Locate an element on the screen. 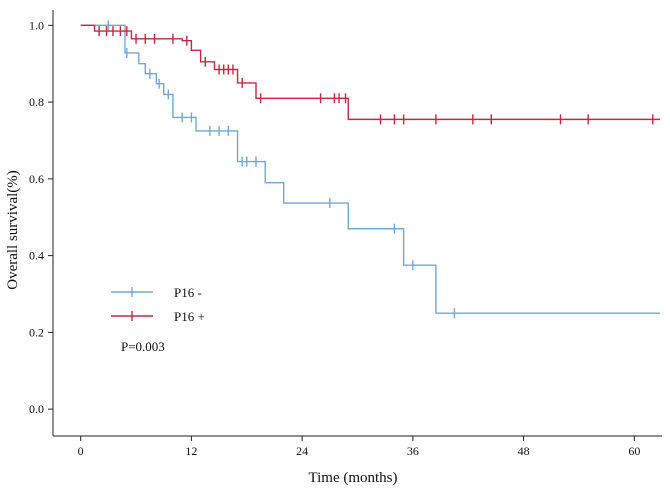  x-tick-label: 0 is located at coordinates (81, 451).